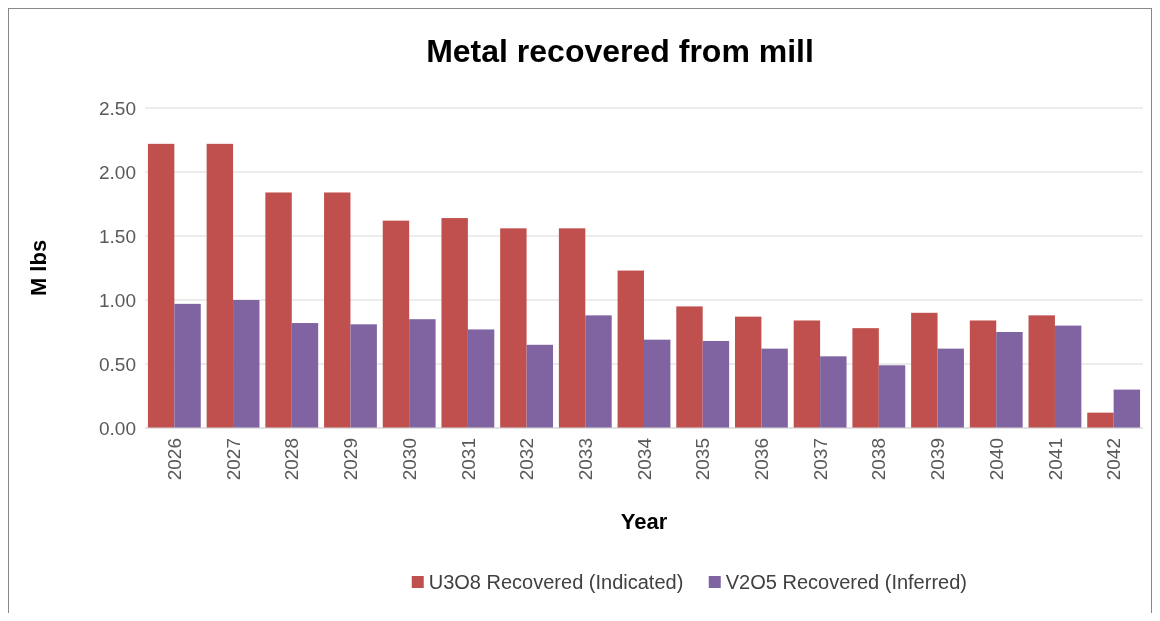 The image size is (1160, 621). I want to click on x-tick-label: 2028, so click(292, 459).